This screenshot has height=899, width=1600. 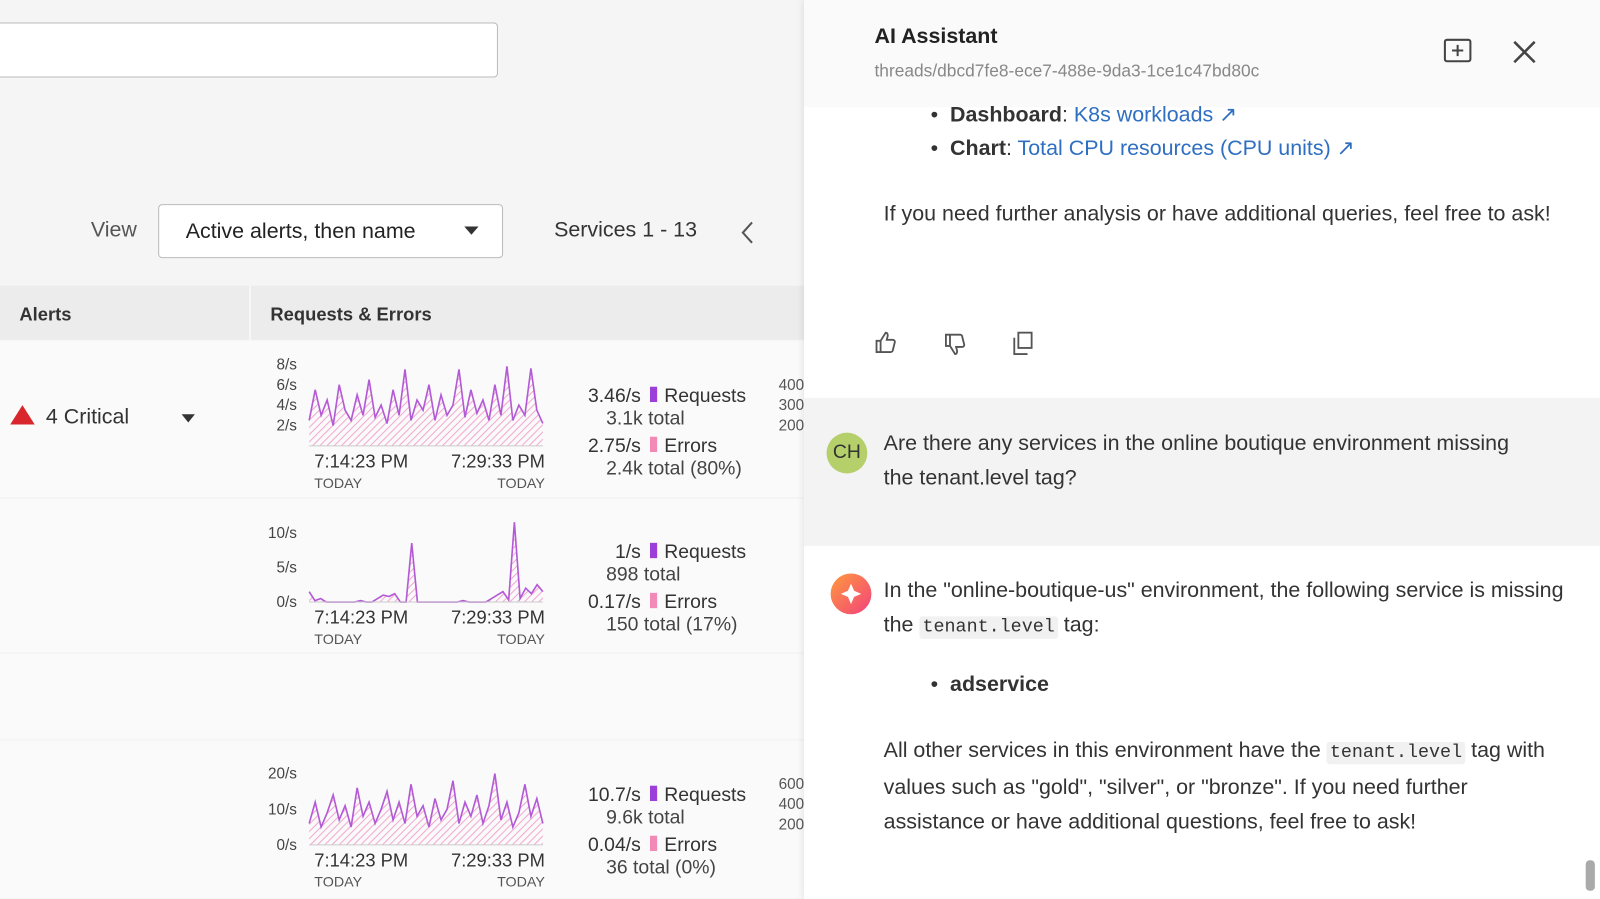 What do you see at coordinates (1023, 343) in the screenshot?
I see `copy` at bounding box center [1023, 343].